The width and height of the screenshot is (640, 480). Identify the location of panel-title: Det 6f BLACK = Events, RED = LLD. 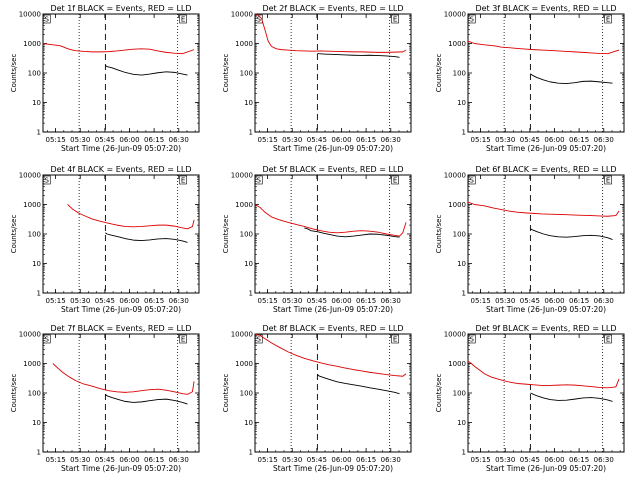
(545, 169).